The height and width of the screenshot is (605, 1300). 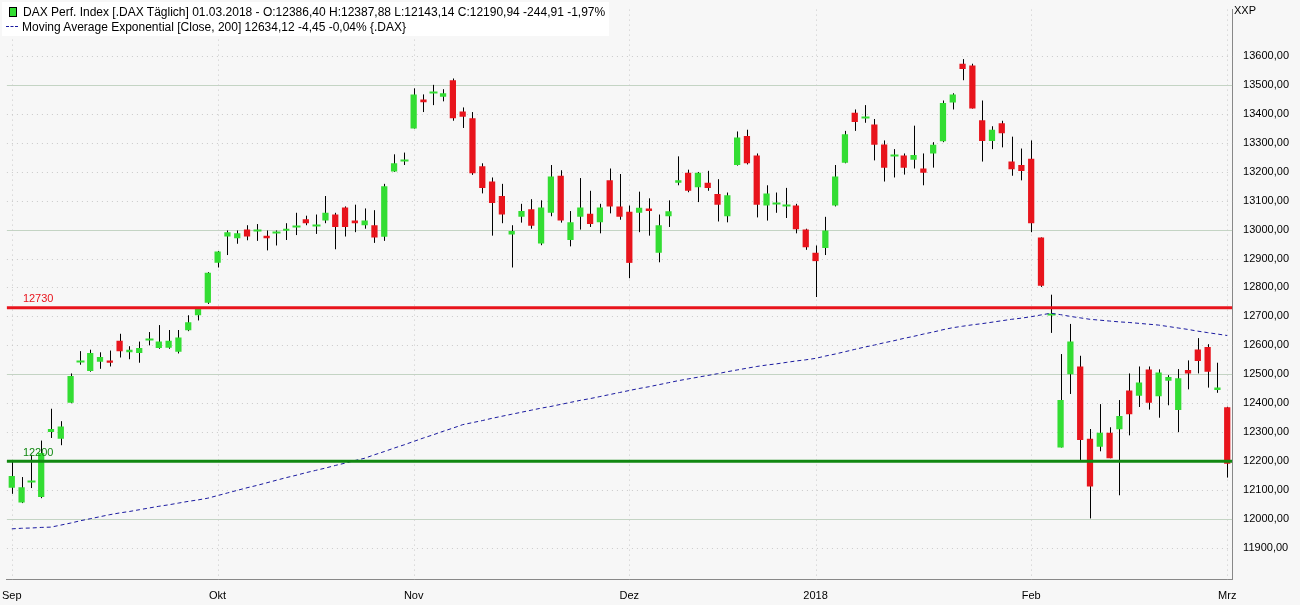 I want to click on y-tick-label: 13000,00, so click(x=1266, y=228).